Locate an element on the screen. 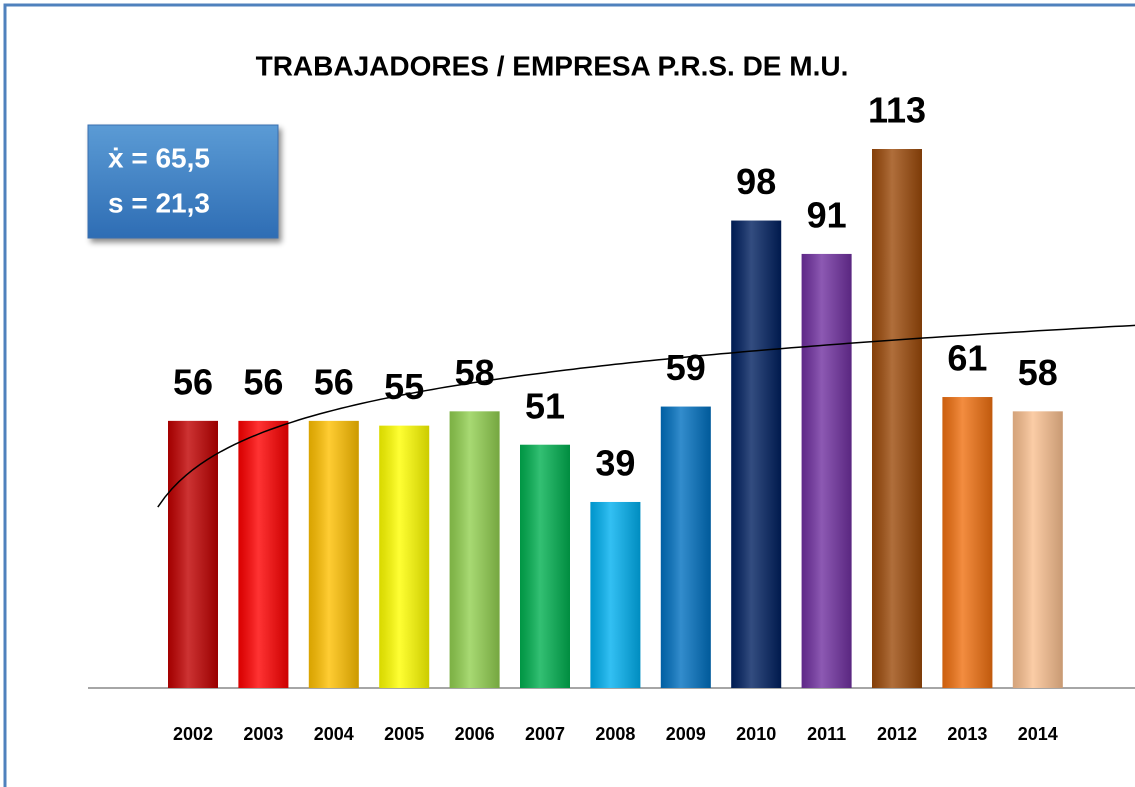 The width and height of the screenshot is (1135, 787). x-tick-label: 2003 is located at coordinates (263, 734).